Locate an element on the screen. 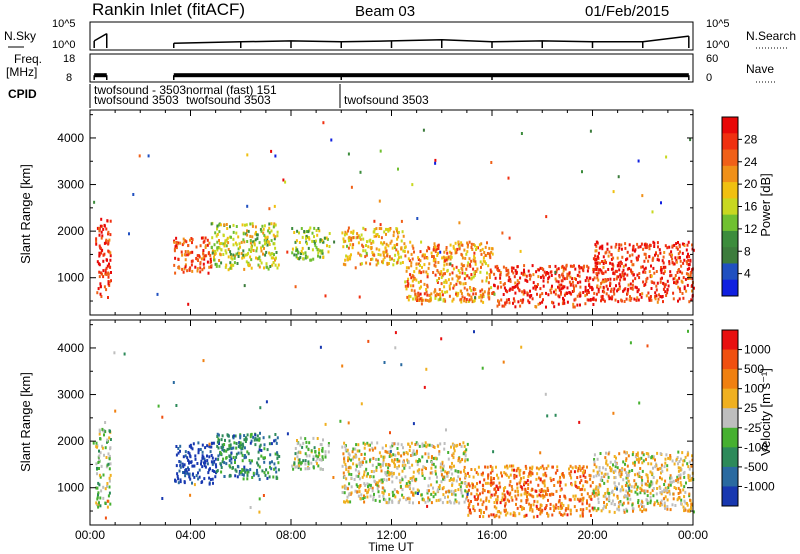 Image resolution: width=800 pixels, height=554 pixels. noise-left-tick-bottom: 10^0 is located at coordinates (64, 45).